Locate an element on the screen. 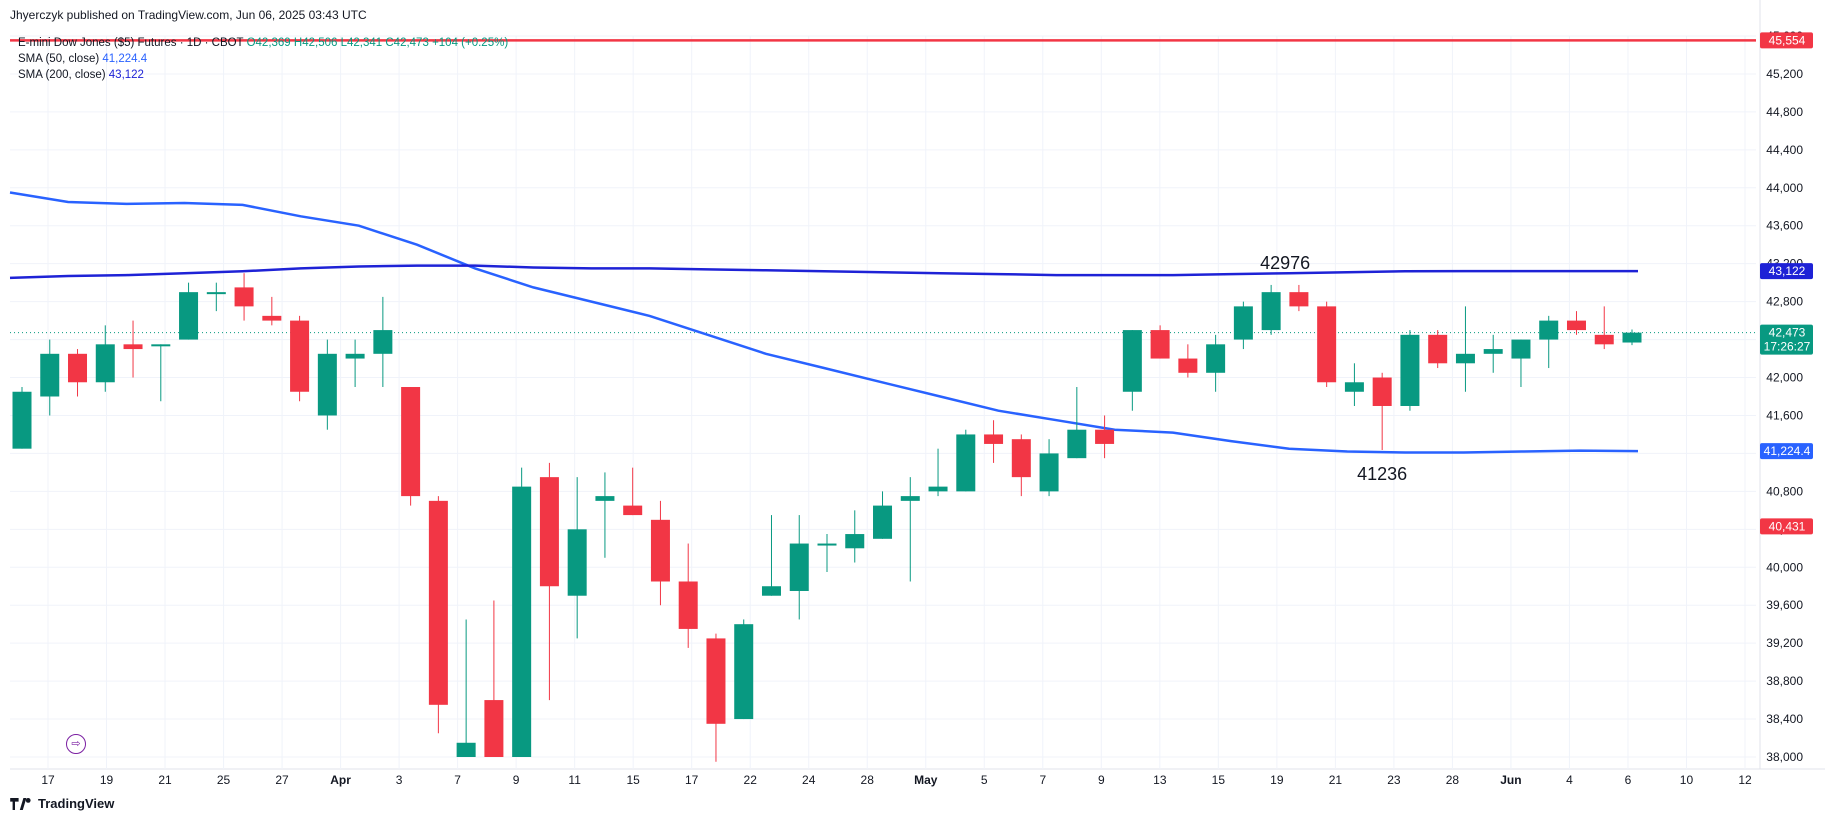 This screenshot has height=820, width=1835. last-price-label-countdown: 17:26:27 is located at coordinates (1787, 347).